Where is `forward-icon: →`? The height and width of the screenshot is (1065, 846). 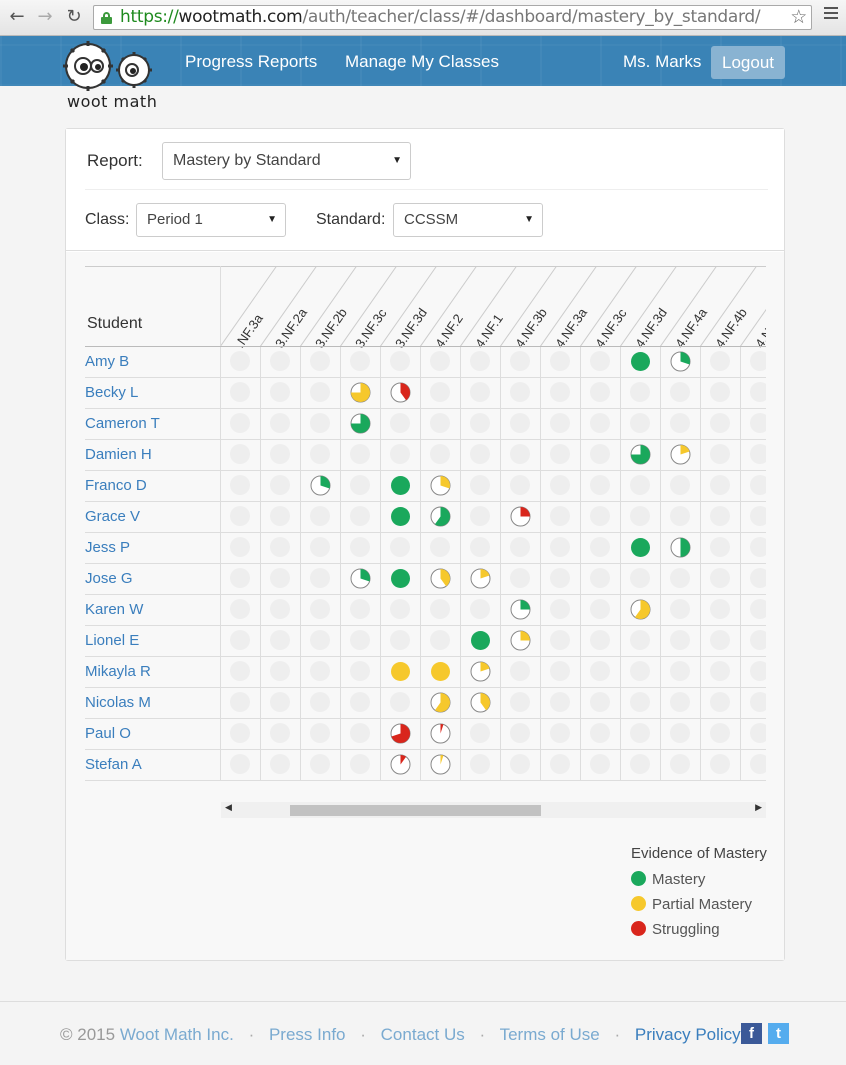
forward-icon: → is located at coordinates (45, 16).